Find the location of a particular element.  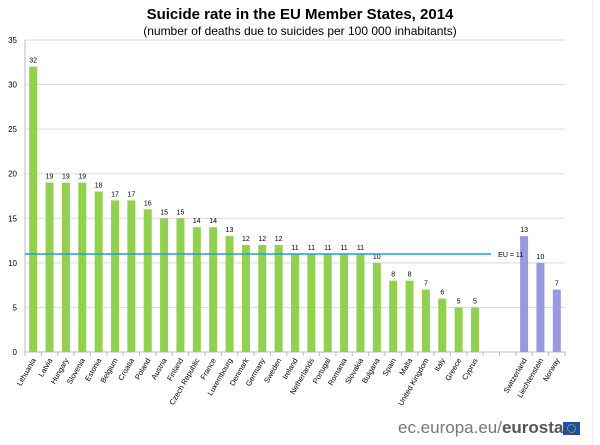

x-tick-label: Cyprus is located at coordinates (470, 368).